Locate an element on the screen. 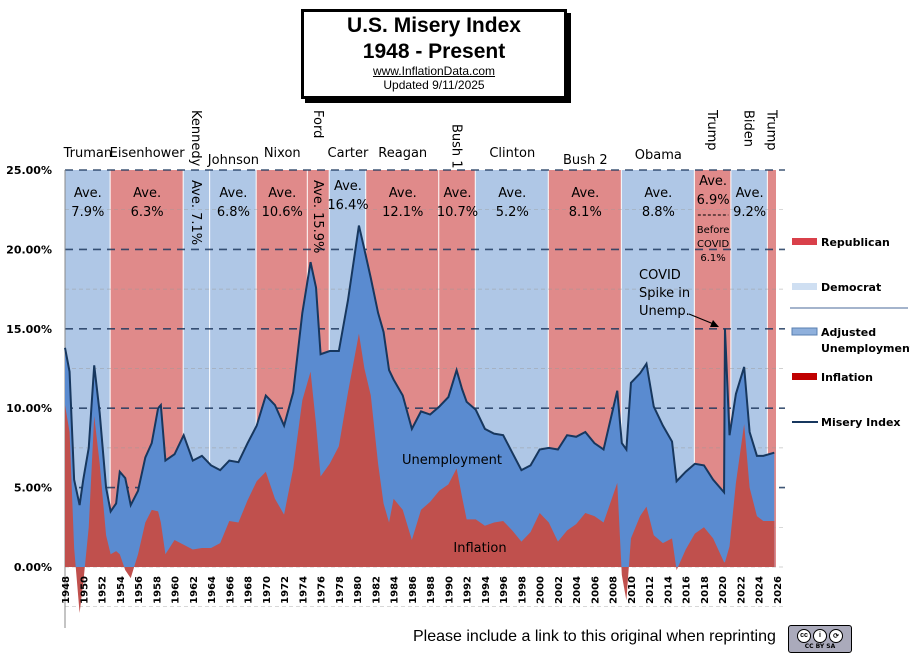  legend-label: Unemployment is located at coordinates (865, 348).